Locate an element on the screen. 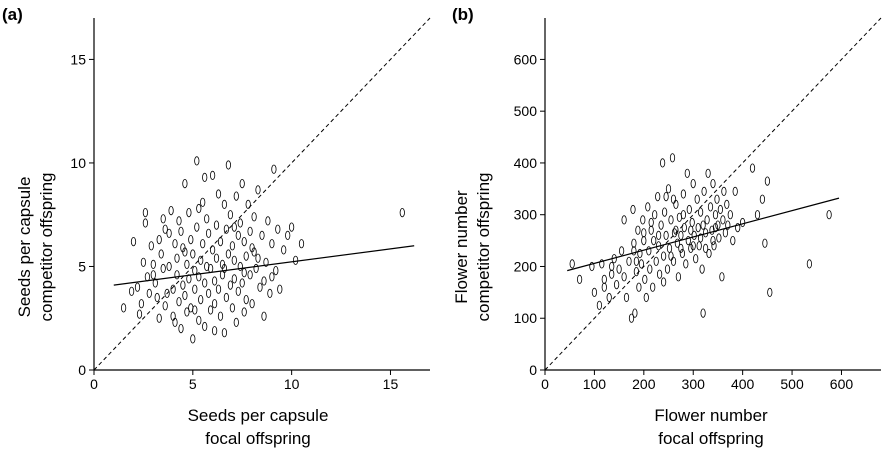  panel-b-x-tick-label: 300 is located at coordinates (694, 384).